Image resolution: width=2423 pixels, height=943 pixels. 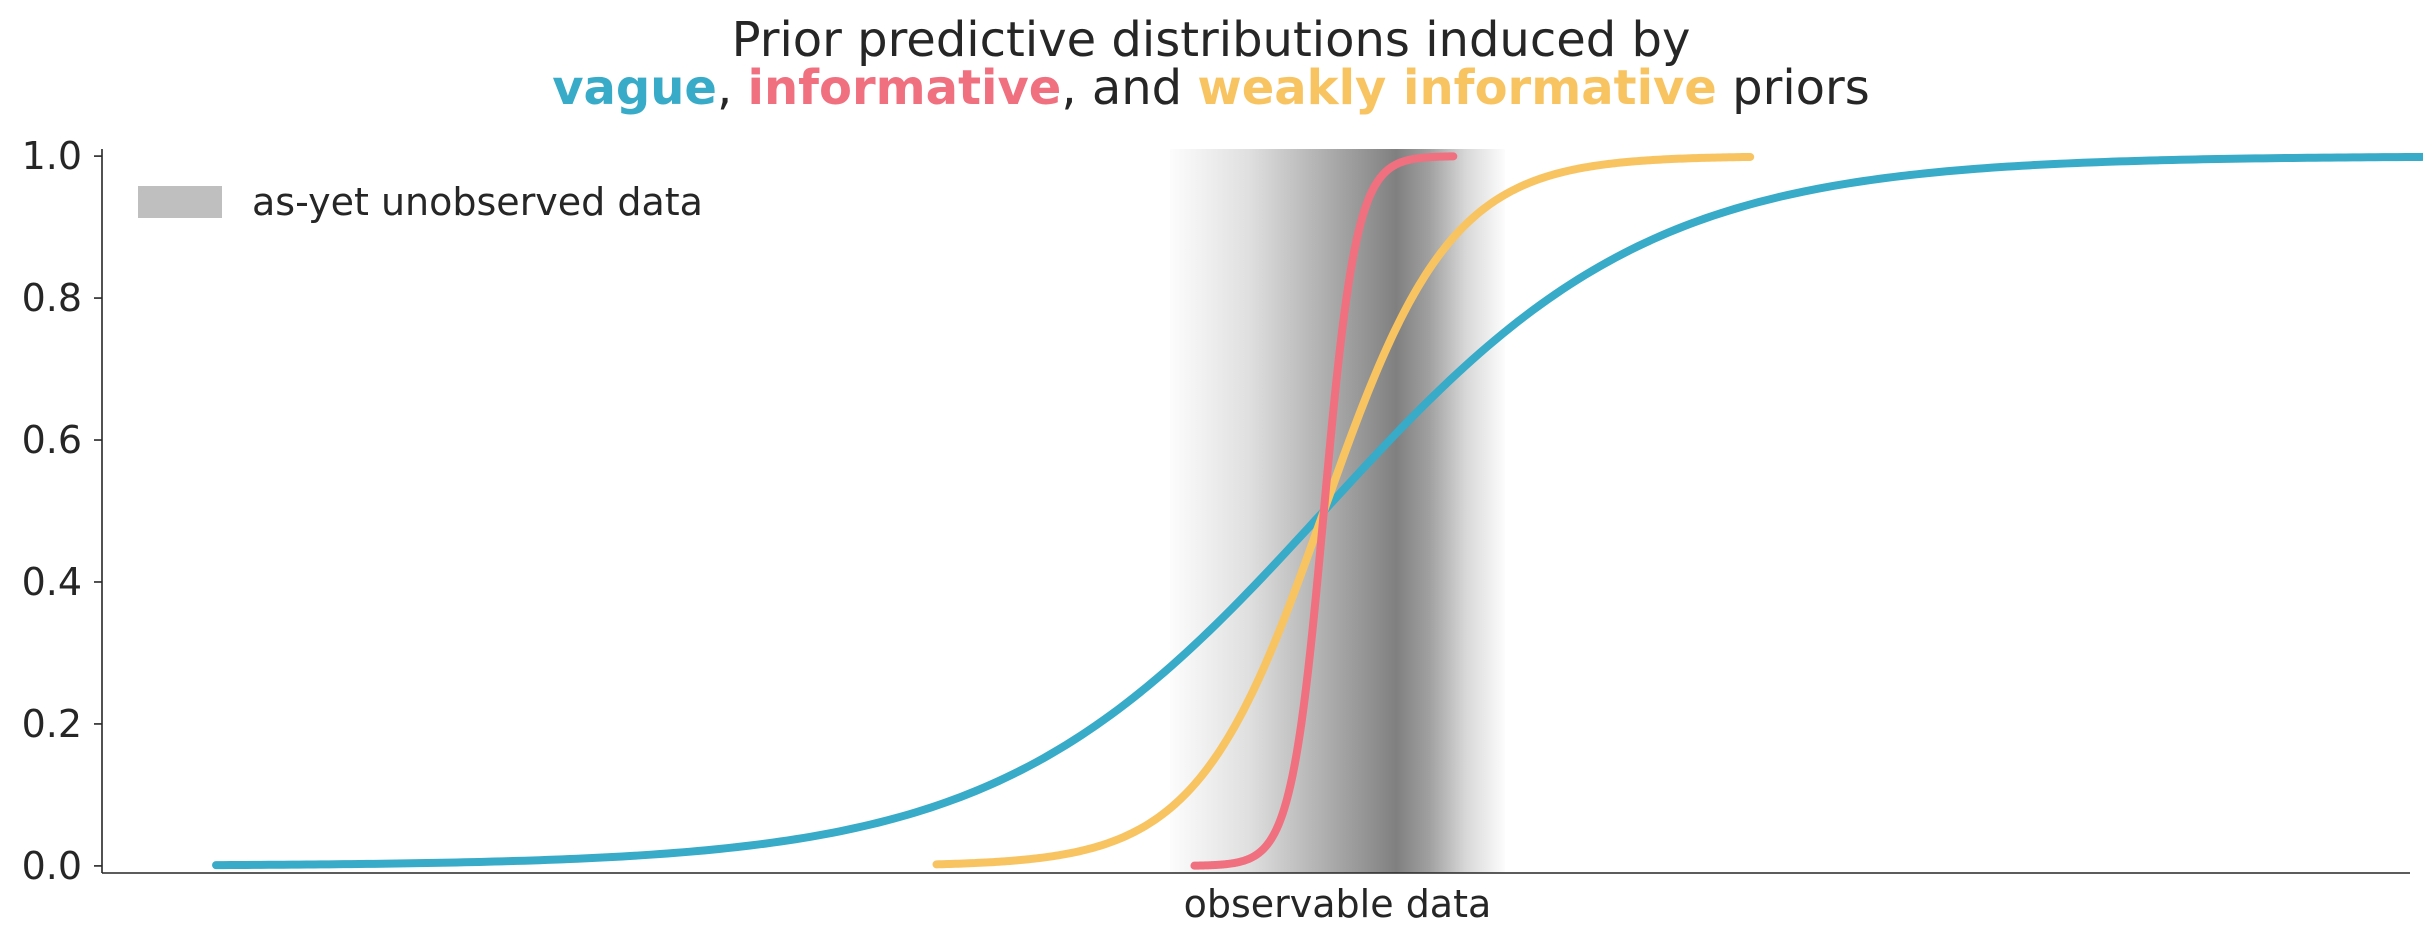 What do you see at coordinates (52, 440) in the screenshot?
I see `y-tick-label: 0.6` at bounding box center [52, 440].